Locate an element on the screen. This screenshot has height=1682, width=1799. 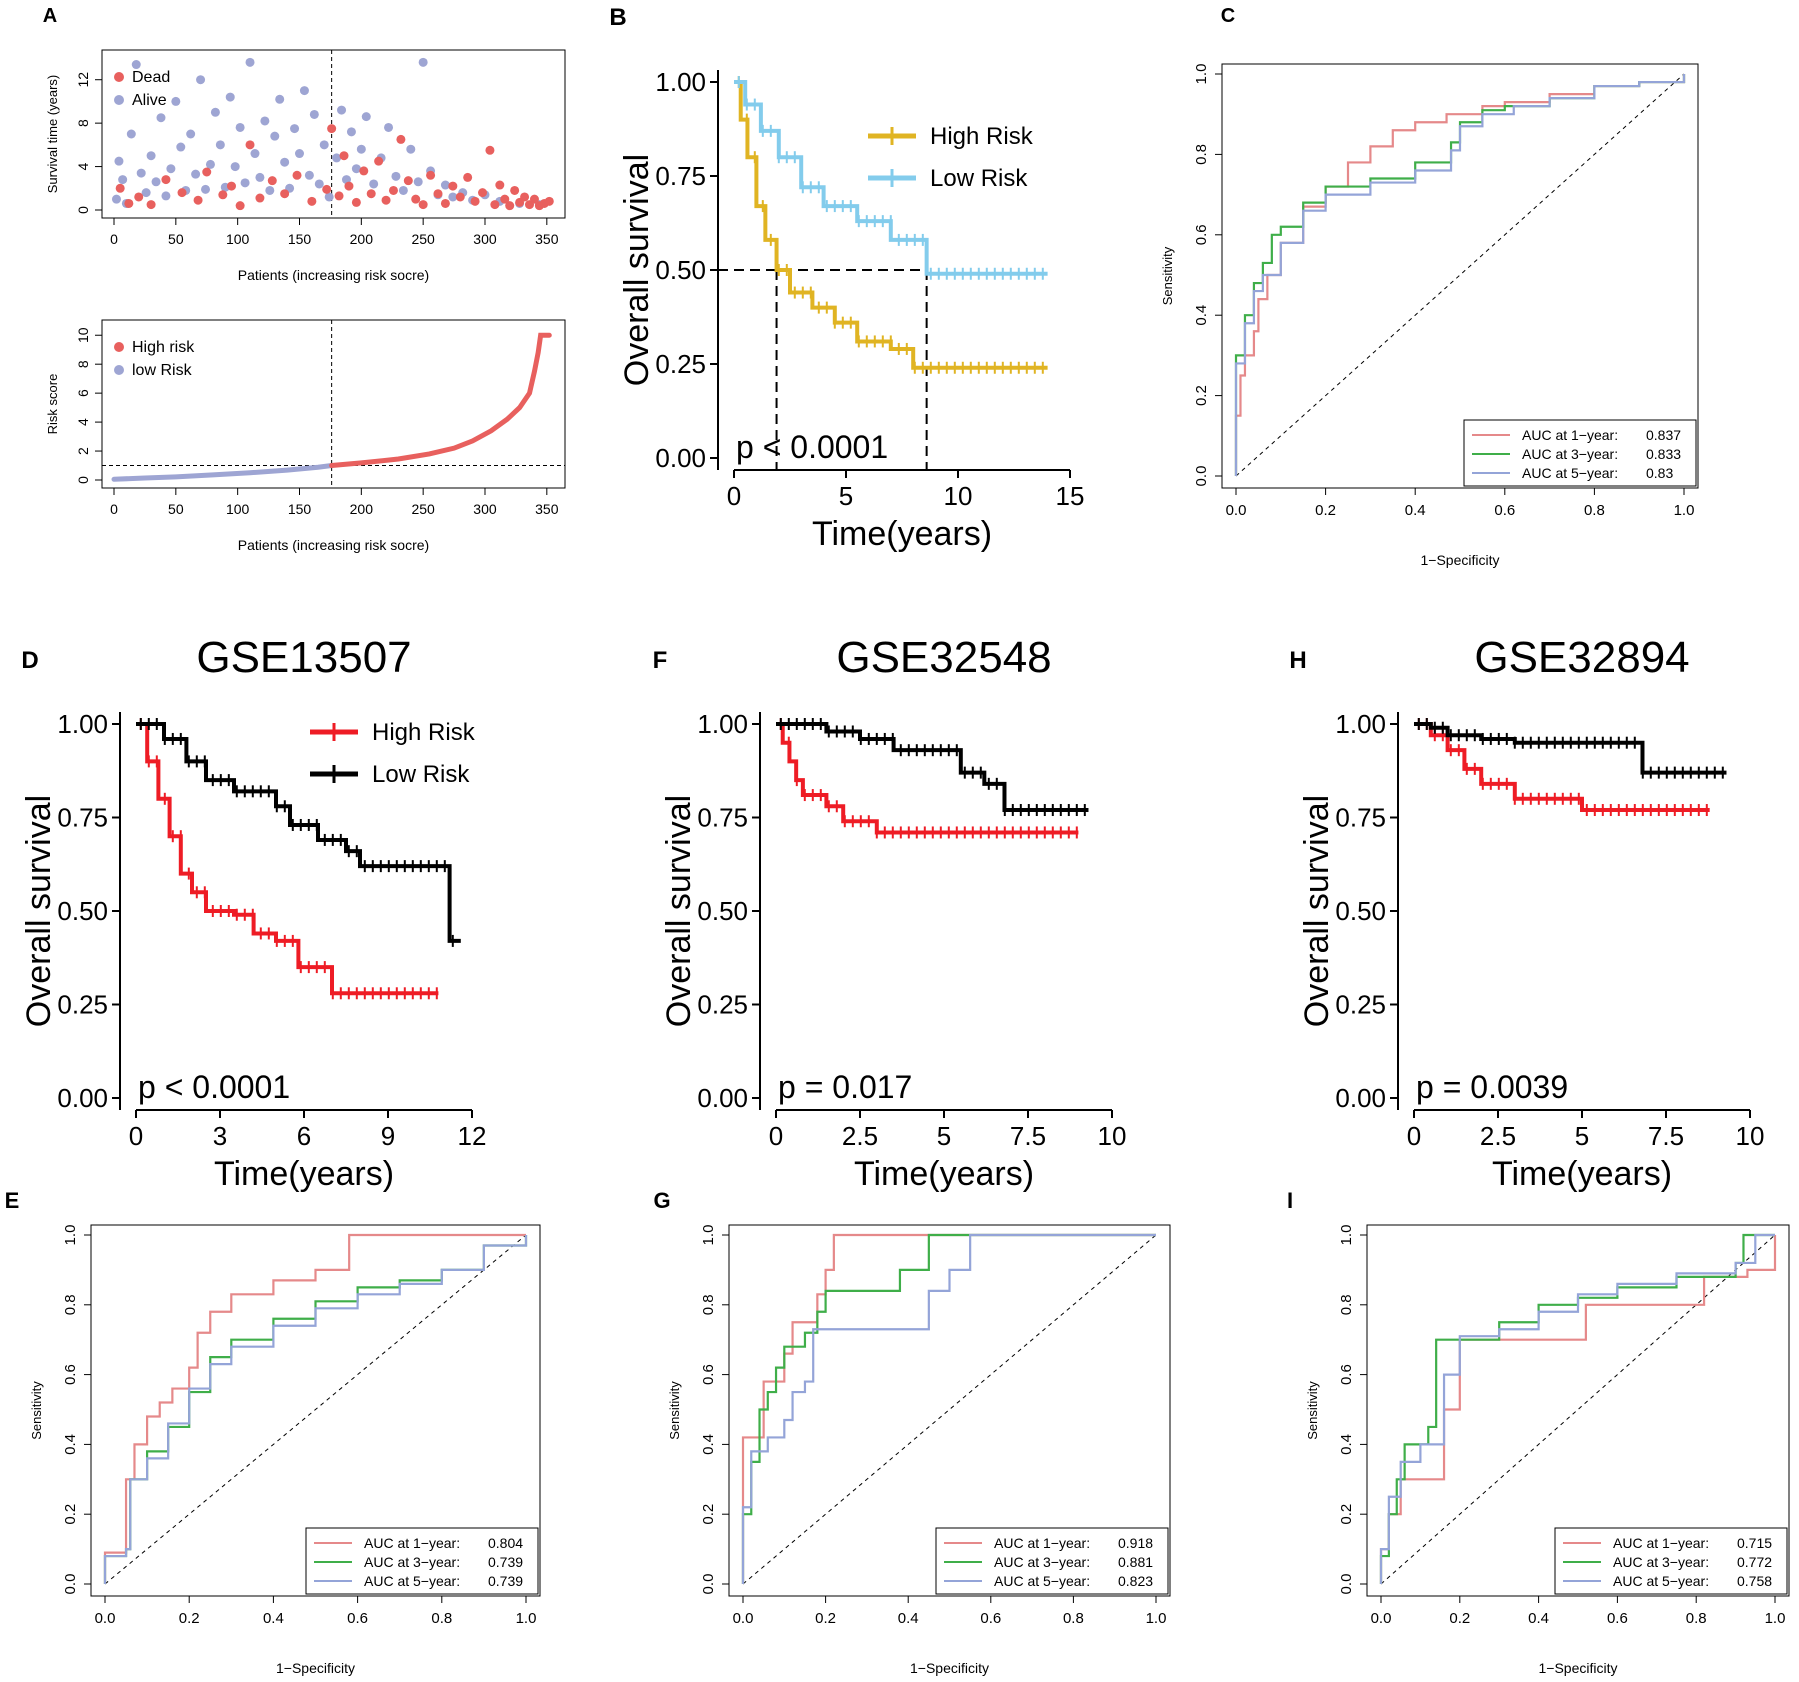
legend-label-low-risk: low Risk is located at coordinates (162, 370).